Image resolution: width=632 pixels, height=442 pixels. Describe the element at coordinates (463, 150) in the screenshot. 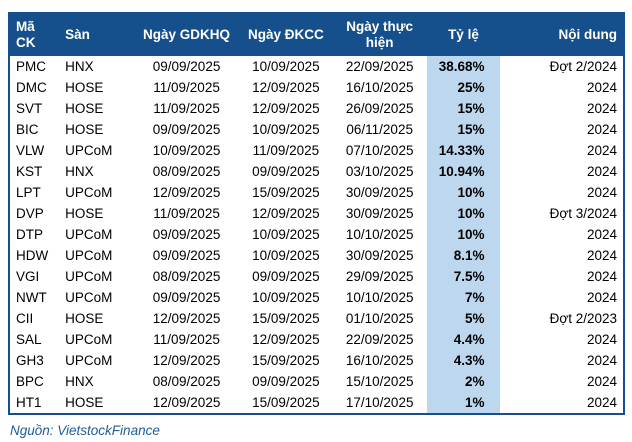

I see `cell-t-l: 14.33%` at that location.